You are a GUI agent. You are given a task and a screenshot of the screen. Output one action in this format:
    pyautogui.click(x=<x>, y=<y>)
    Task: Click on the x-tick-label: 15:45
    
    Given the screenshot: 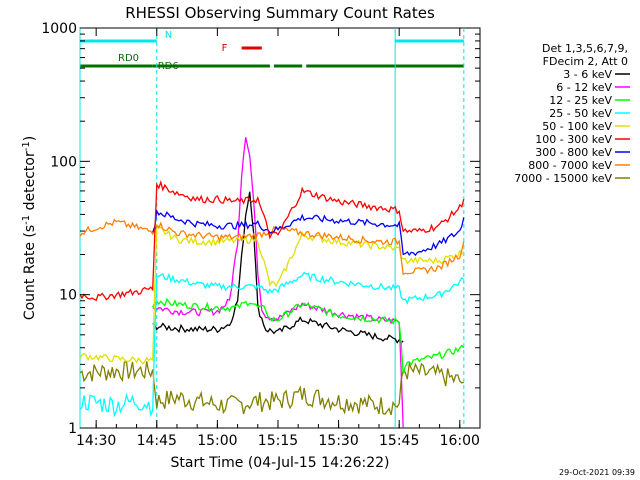 What is the action you would take?
    pyautogui.click(x=399, y=441)
    